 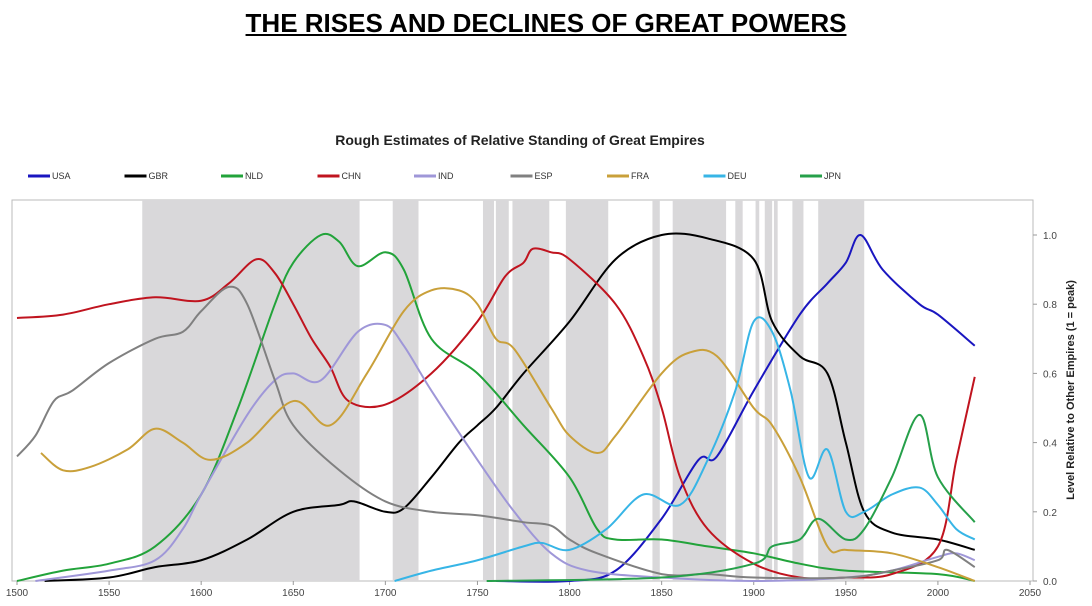 What do you see at coordinates (159, 176) in the screenshot?
I see `legend-label-gbr: GBR` at bounding box center [159, 176].